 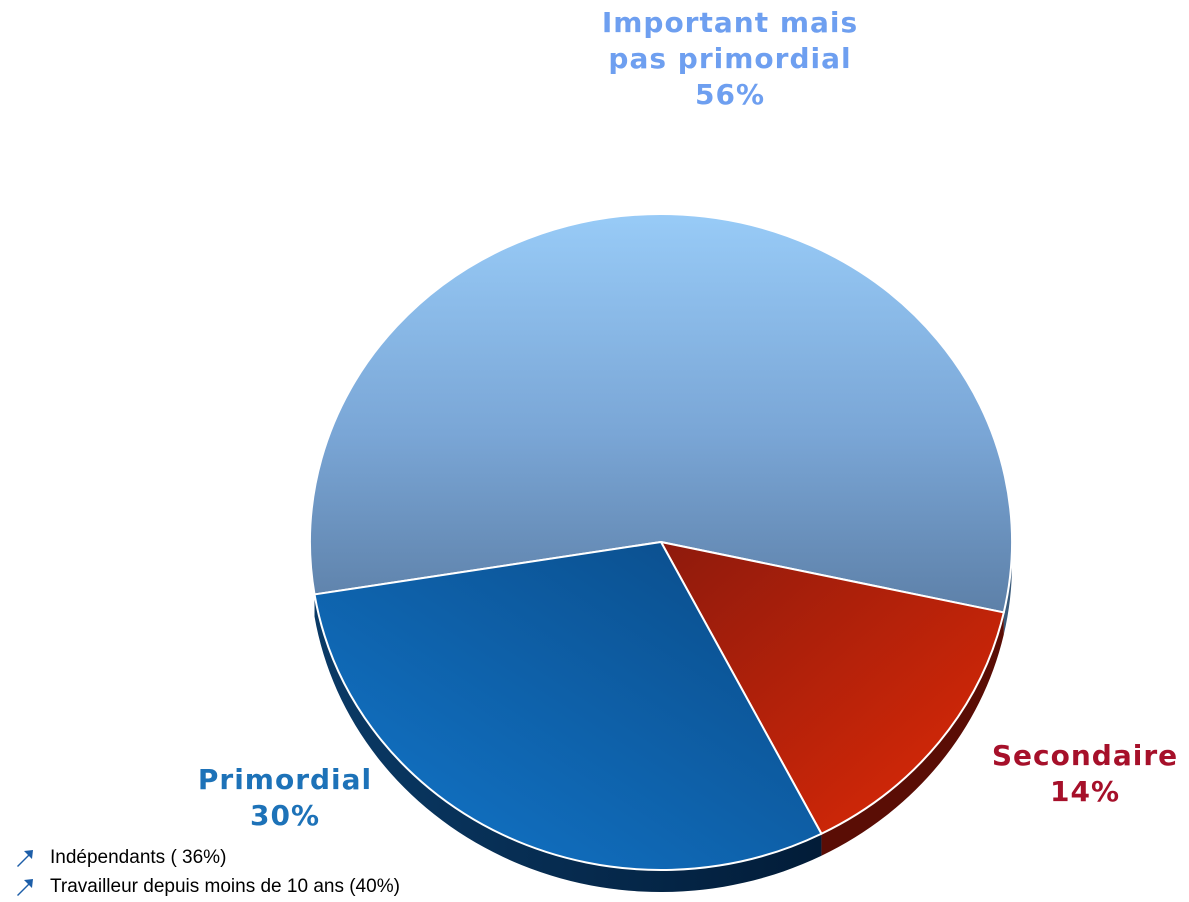 What do you see at coordinates (225, 886) in the screenshot?
I see `note-text: Travailleur depuis moins de 10 ans (40%)` at bounding box center [225, 886].